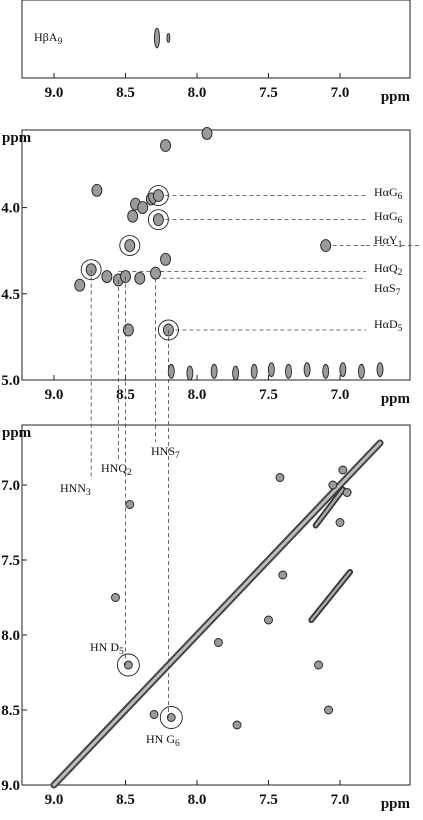  What do you see at coordinates (54, 800) in the screenshot?
I see `bot-x-tick-label: 9.0` at bounding box center [54, 800].